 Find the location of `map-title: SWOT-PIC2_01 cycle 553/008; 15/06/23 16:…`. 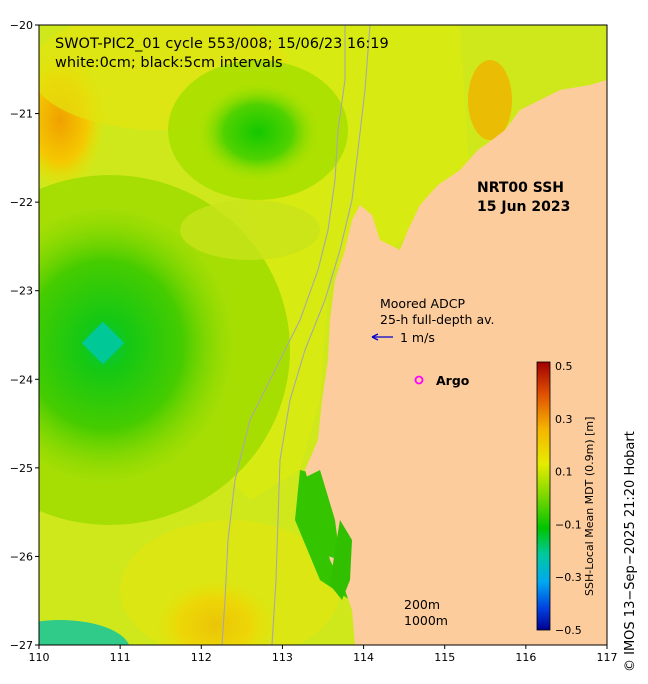

map-title: SWOT-PIC2_01 cycle 553/008; 15/06/23 16:… is located at coordinates (222, 44).